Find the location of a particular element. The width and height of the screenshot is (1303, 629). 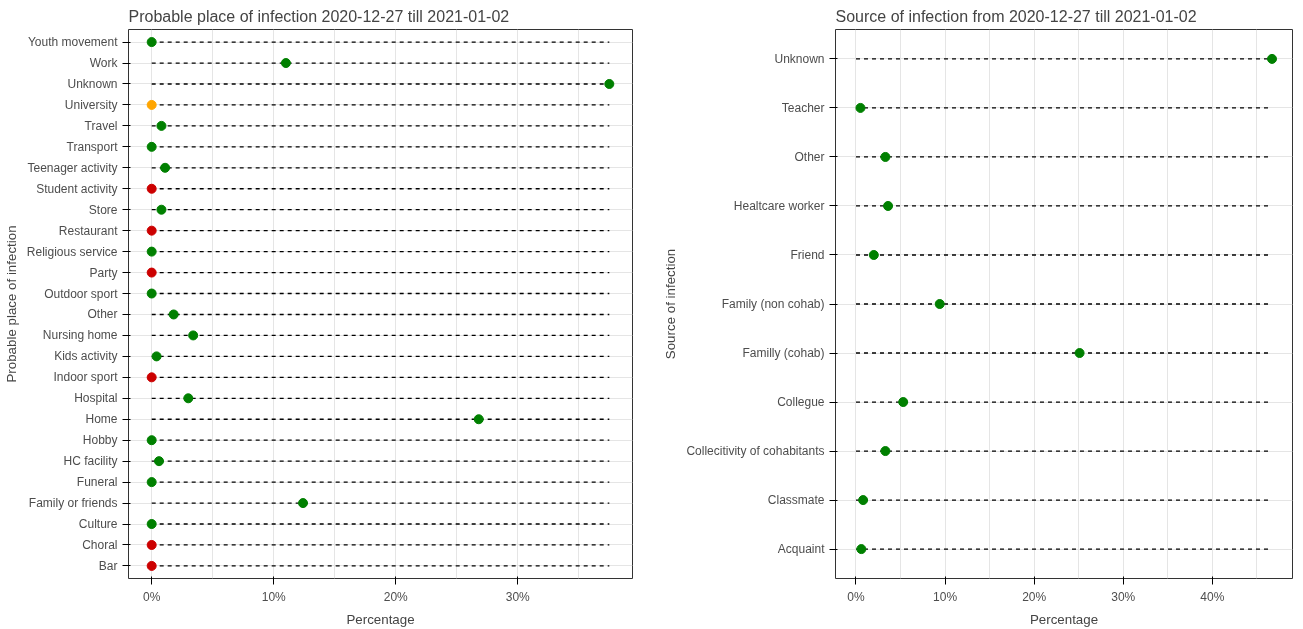

y-tick-label: Outdoor sport is located at coordinates (81, 293).